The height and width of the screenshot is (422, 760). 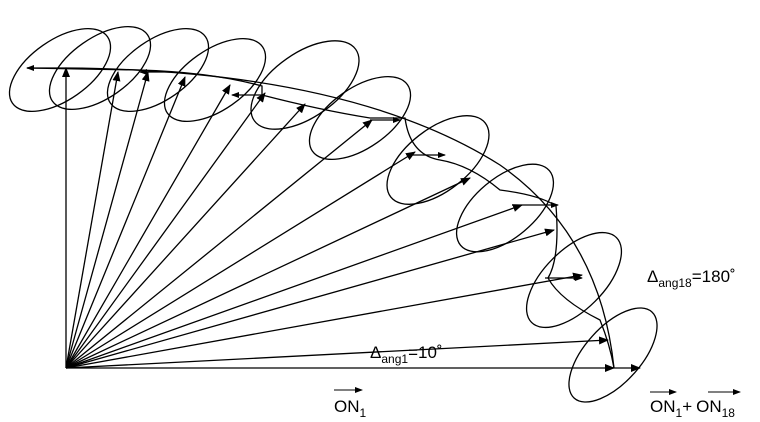 What do you see at coordinates (350, 408) in the screenshot?
I see `svg-text: ON1` at bounding box center [350, 408].